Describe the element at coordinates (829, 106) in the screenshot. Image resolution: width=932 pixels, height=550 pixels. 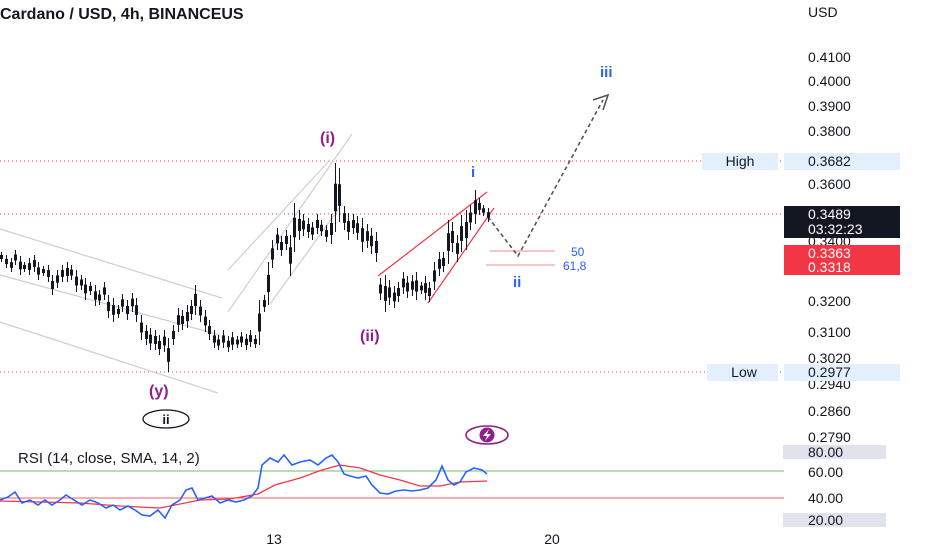
I see `price-tick-2: 0.3900` at that location.